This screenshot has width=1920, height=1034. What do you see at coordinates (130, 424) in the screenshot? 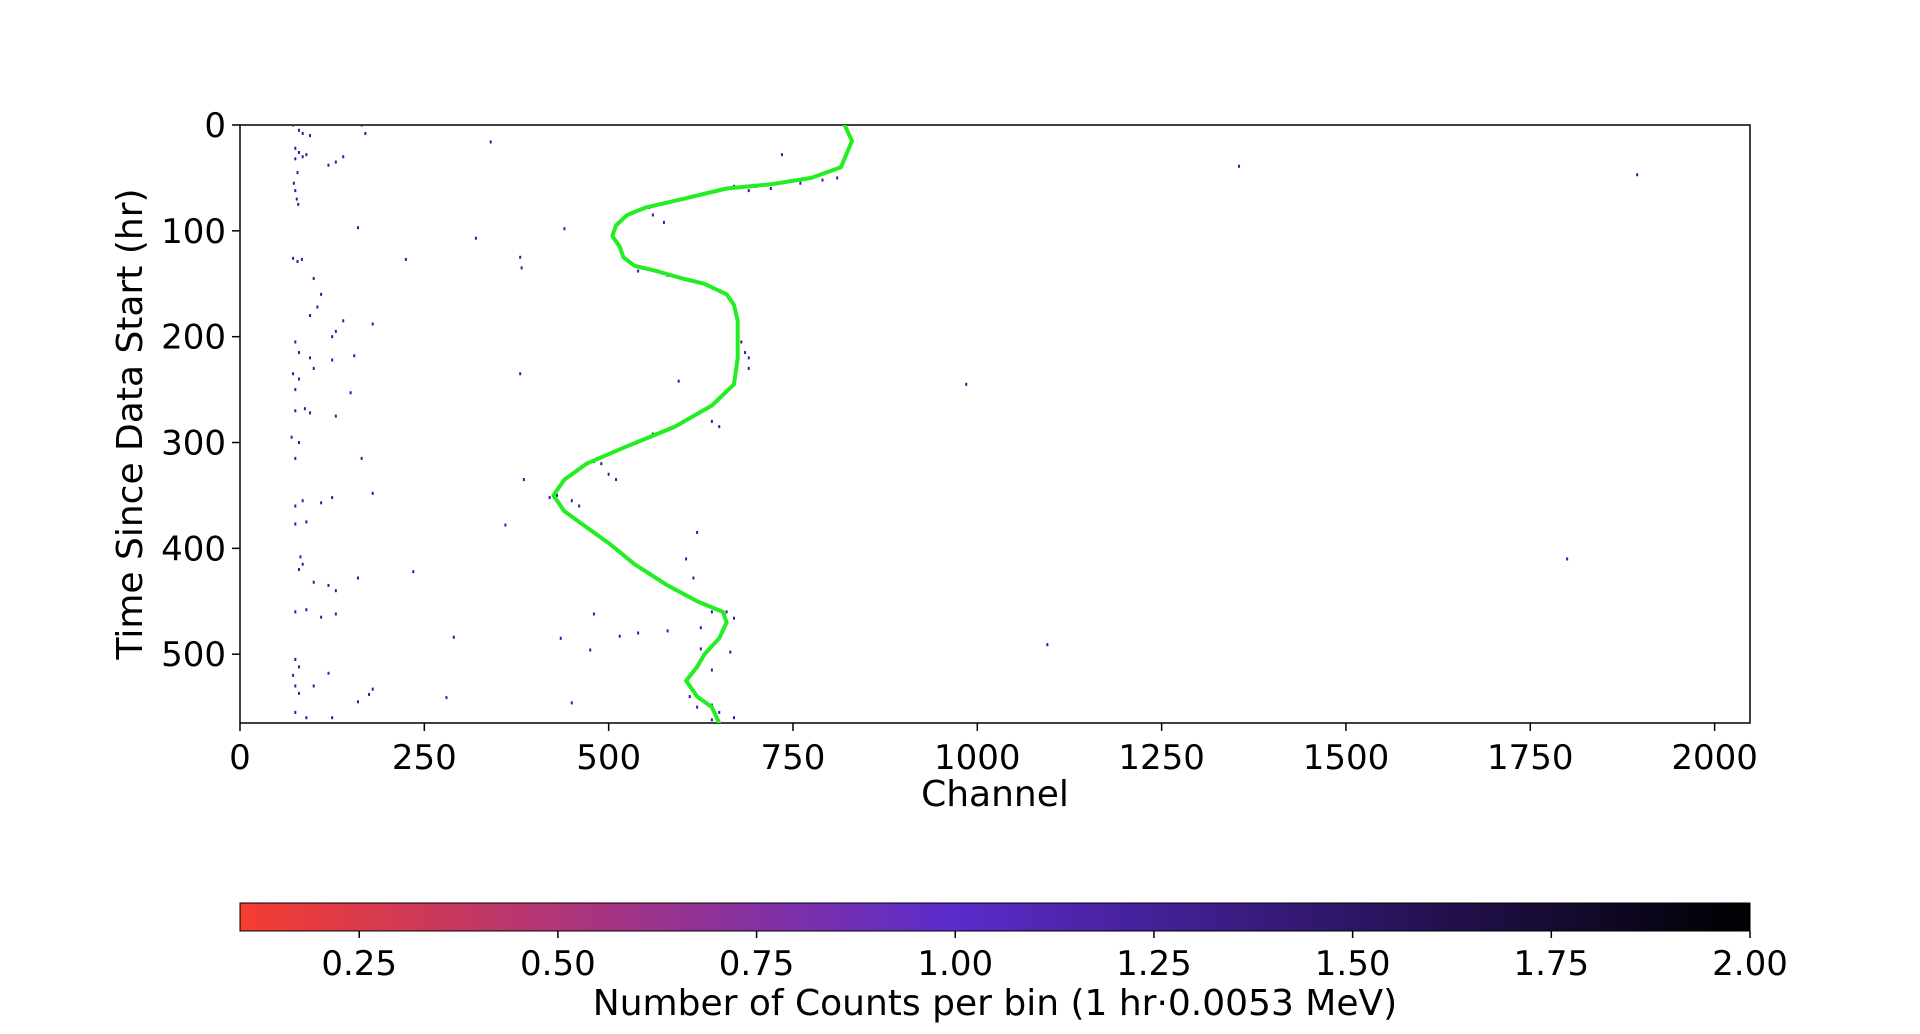
I see `y-axis-title: Time Since Data Start (hr)` at bounding box center [130, 424].